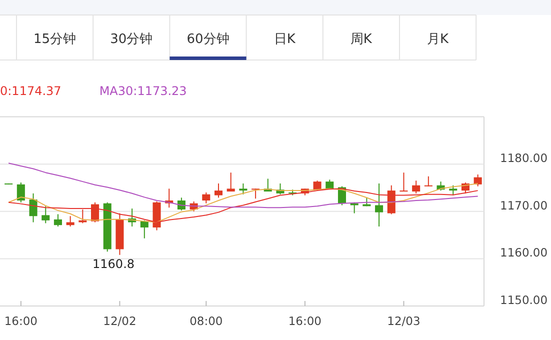  Describe the element at coordinates (361, 39) in the screenshot. I see `text: 周K` at that location.